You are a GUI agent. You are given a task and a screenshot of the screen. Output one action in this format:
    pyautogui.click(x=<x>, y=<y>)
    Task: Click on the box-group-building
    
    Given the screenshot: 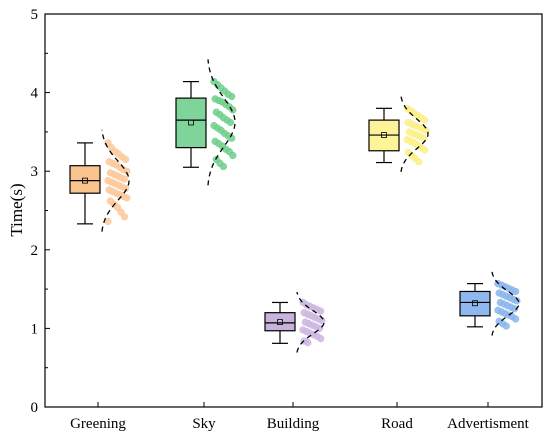 What is the action you would take?
    pyautogui.click(x=295, y=322)
    